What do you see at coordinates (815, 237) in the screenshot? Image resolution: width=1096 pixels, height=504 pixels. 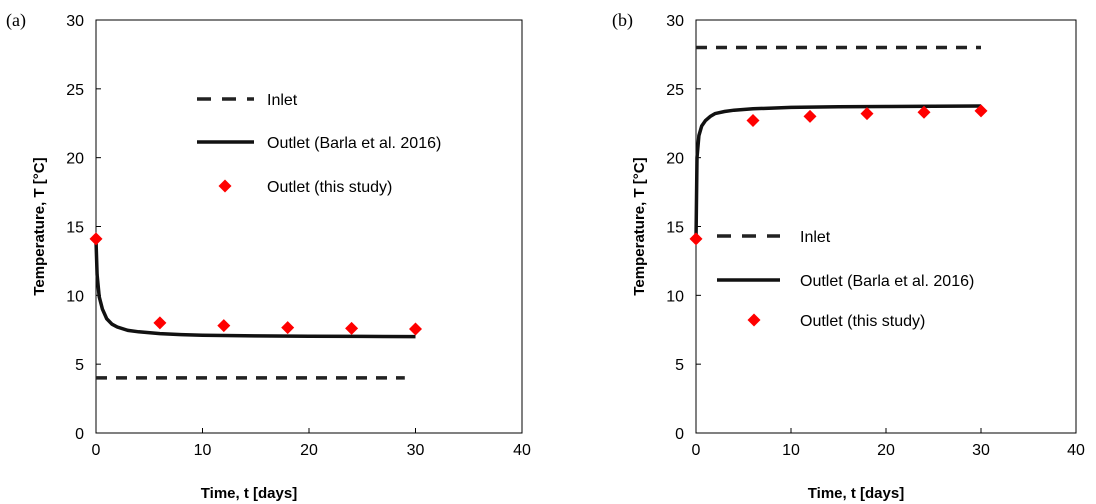 I see `legend-label-b-0: Inlet` at bounding box center [815, 237].